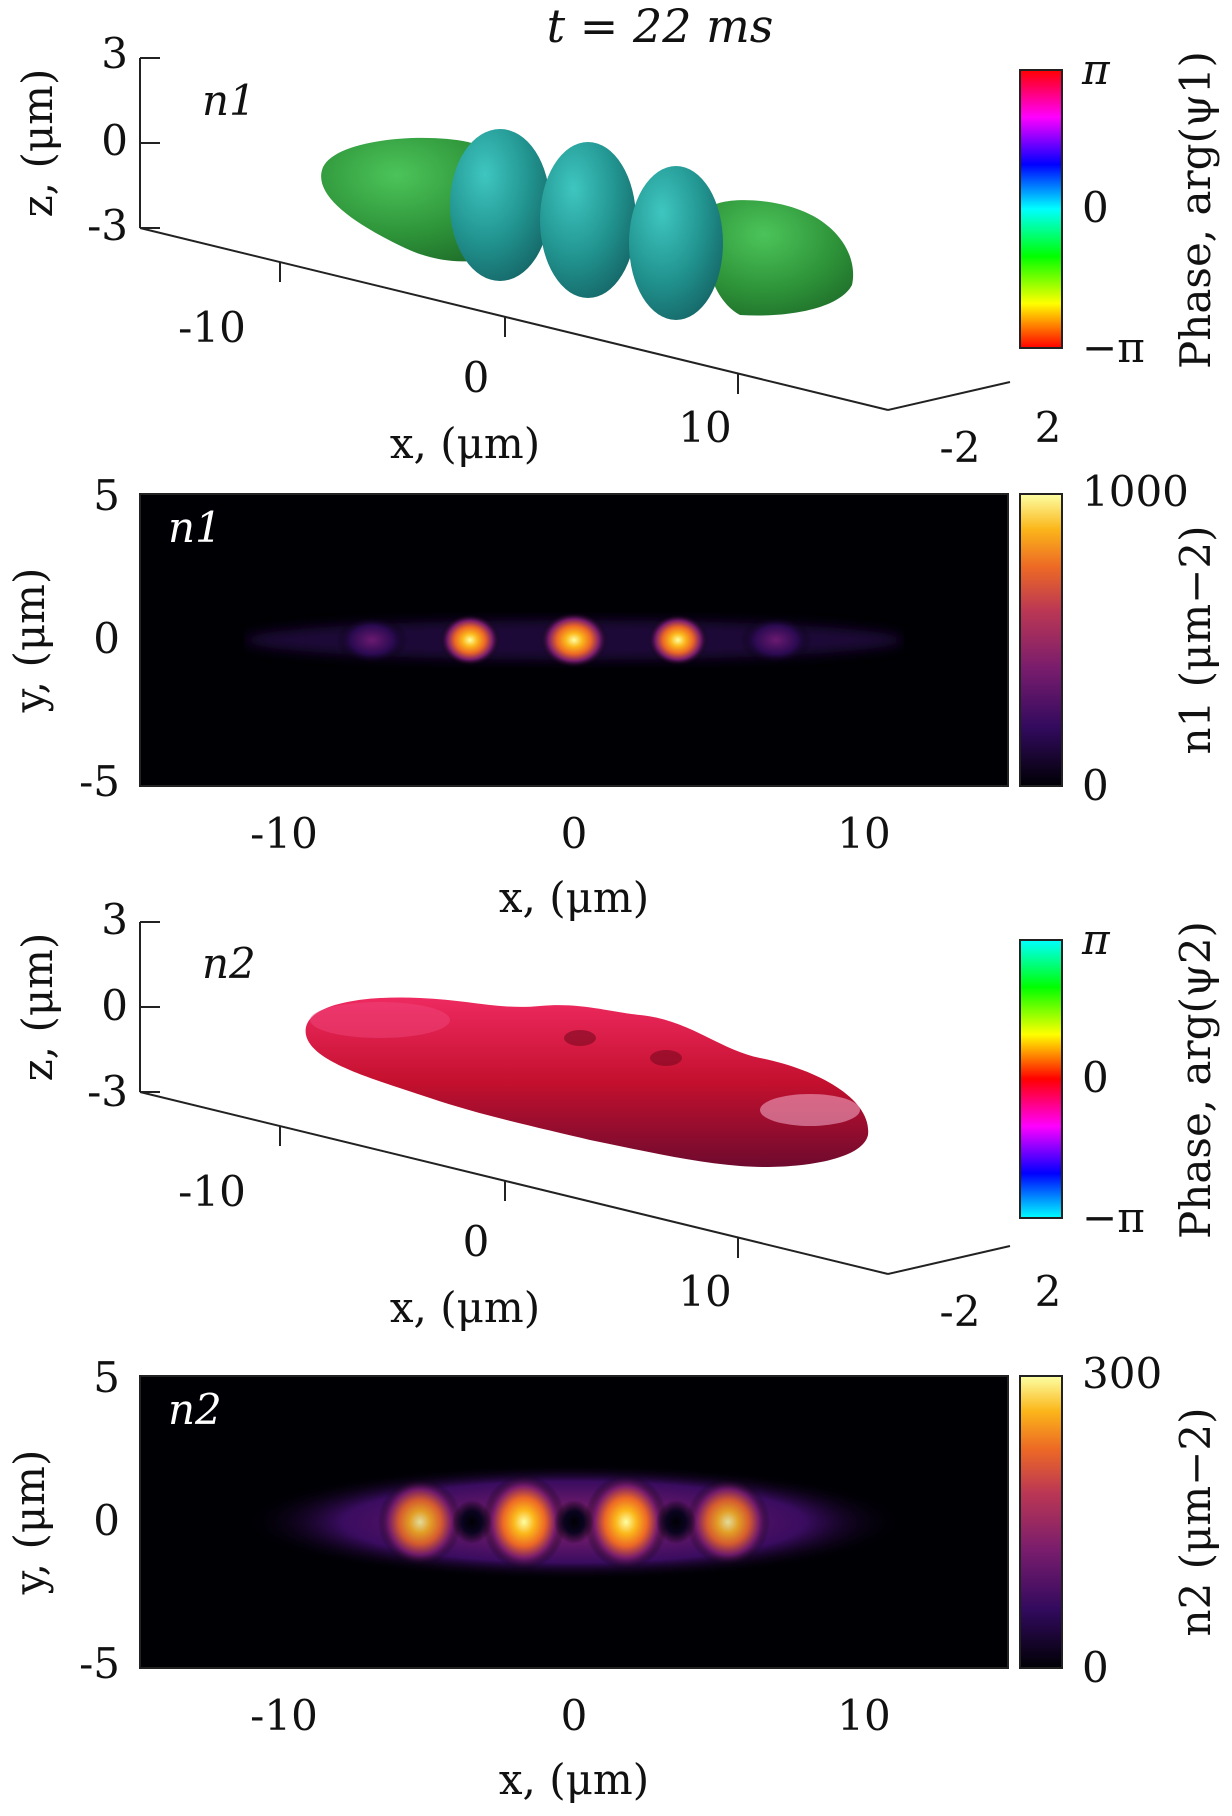 The image size is (1232, 1816). I want to click on body, so click(587, 1082).